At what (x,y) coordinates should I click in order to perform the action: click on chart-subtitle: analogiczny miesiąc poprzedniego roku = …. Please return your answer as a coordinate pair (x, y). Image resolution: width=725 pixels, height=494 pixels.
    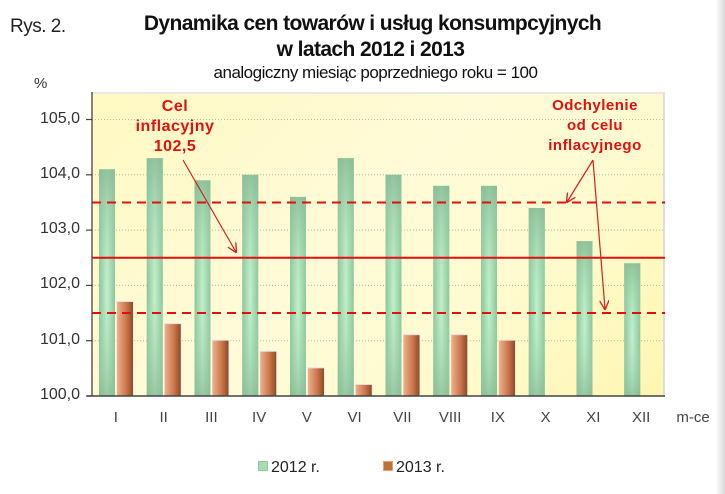
    Looking at the image, I should click on (375, 72).